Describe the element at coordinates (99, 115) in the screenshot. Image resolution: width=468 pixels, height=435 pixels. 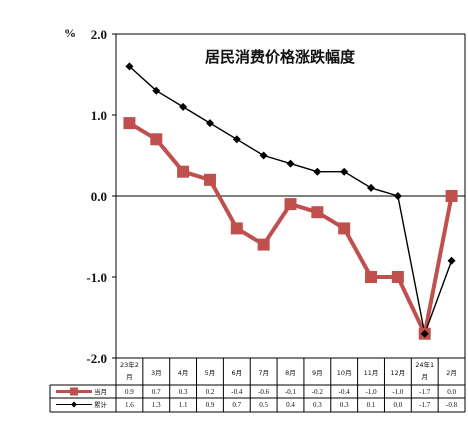
I see `y-tick-label: 1.0` at that location.